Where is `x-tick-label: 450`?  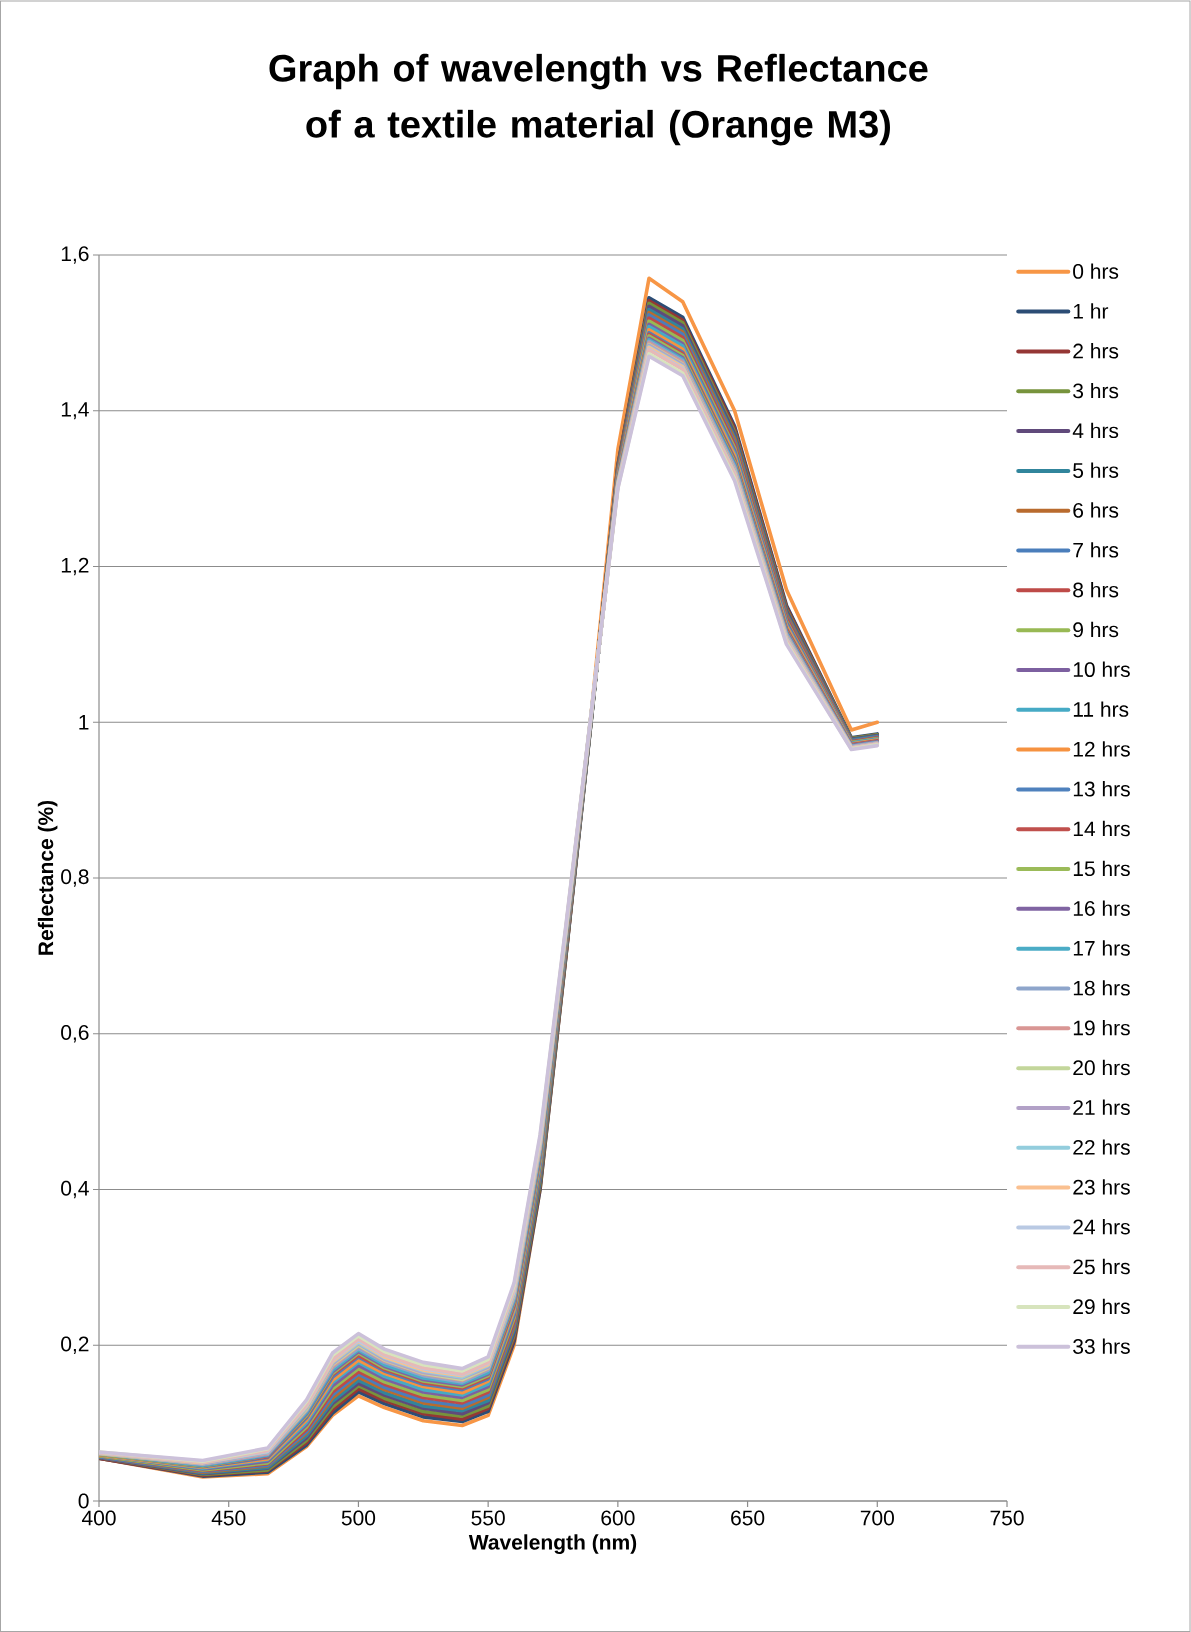 x-tick-label: 450 is located at coordinates (228, 1518).